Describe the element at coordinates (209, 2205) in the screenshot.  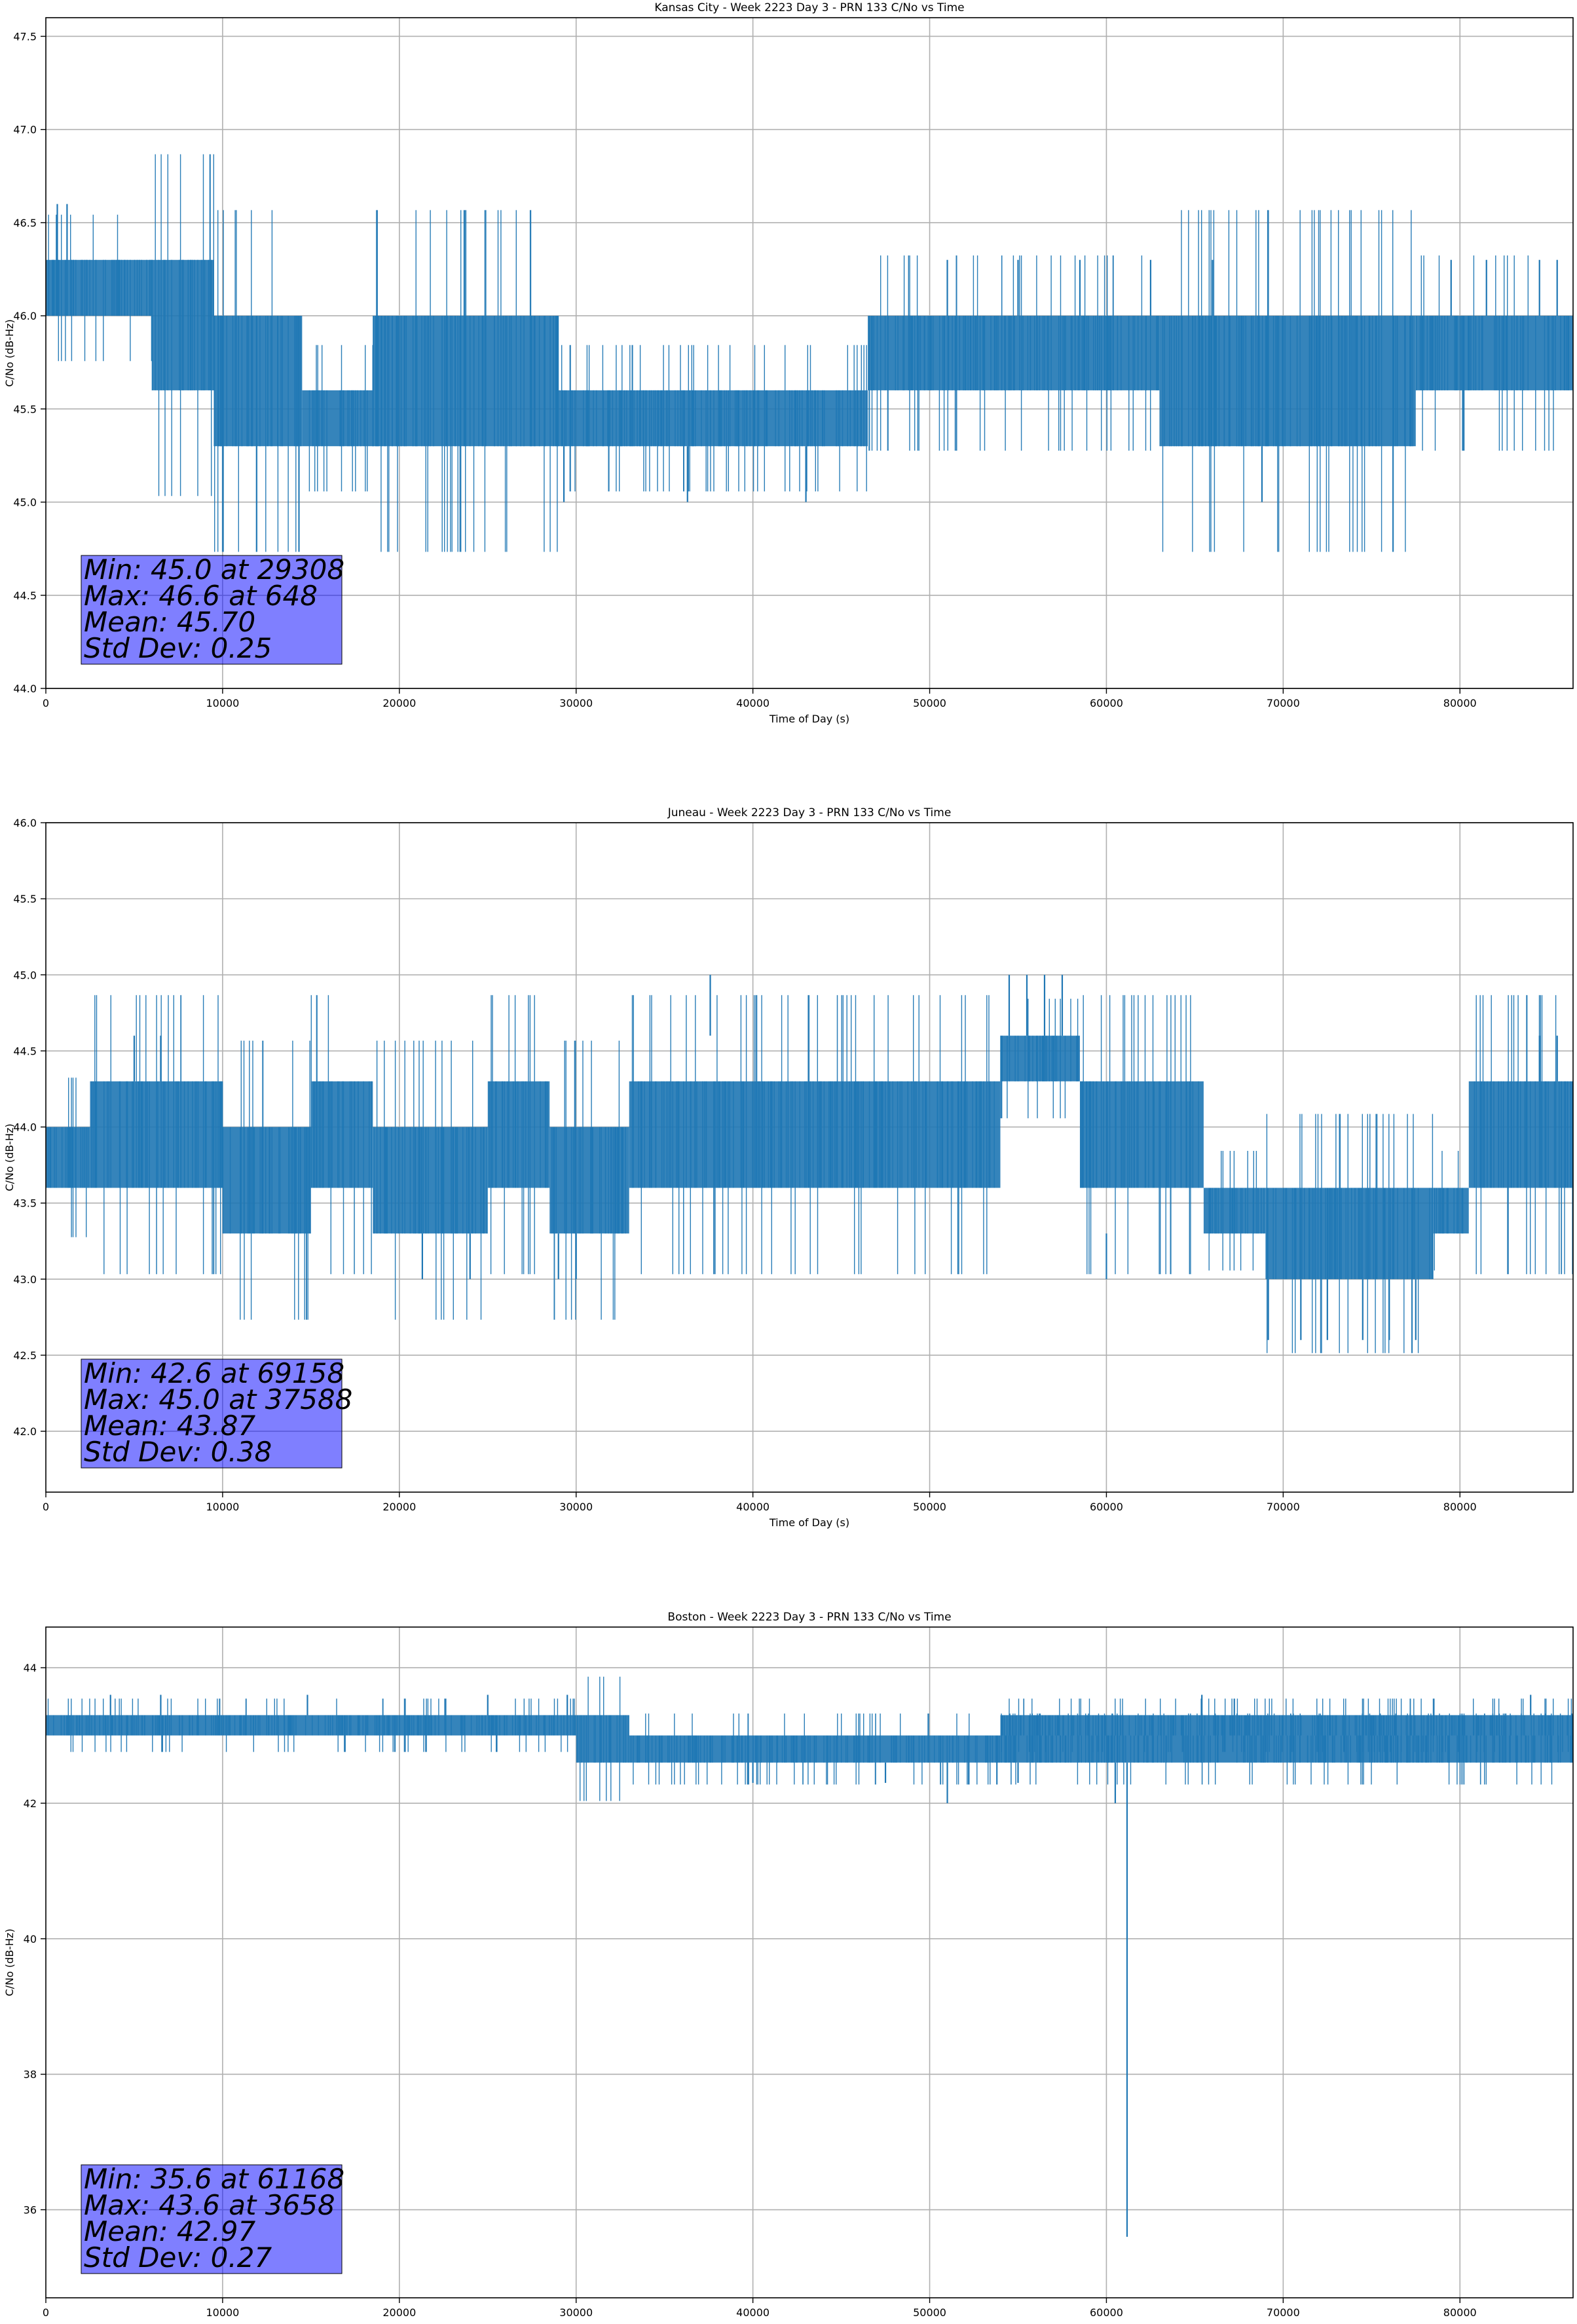
I see `stats-line: Max: 43.6 at 3658` at that location.